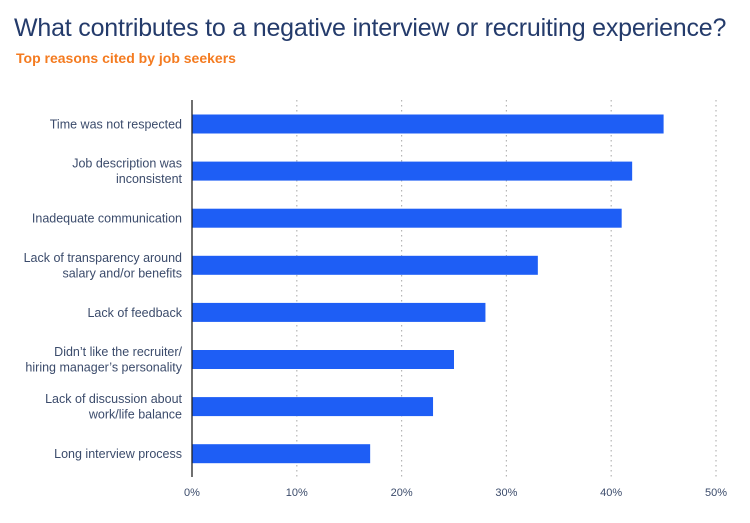 The height and width of the screenshot is (523, 750). Describe the element at coordinates (118, 352) in the screenshot. I see `category-label-line: Didn’t like the recruiter/` at that location.